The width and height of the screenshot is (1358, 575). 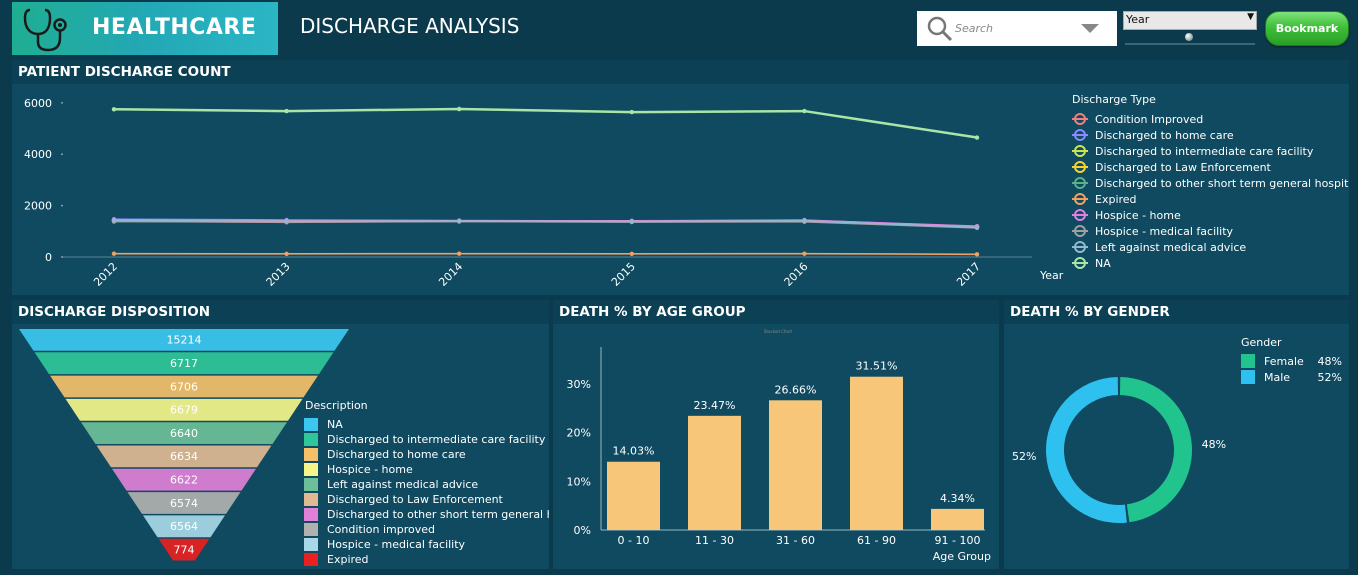 I want to click on bar-value-label: 23.47%, so click(x=715, y=405).